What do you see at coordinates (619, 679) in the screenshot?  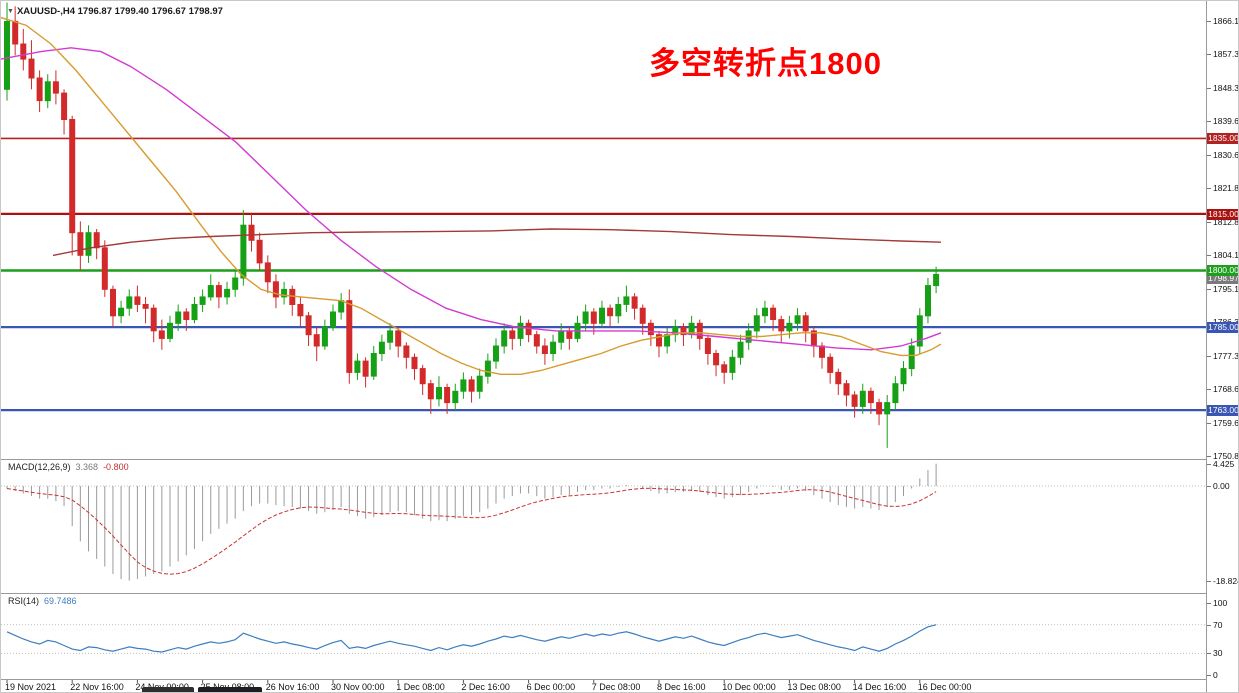 I see `panel-separator-timeaxis` at bounding box center [619, 679].